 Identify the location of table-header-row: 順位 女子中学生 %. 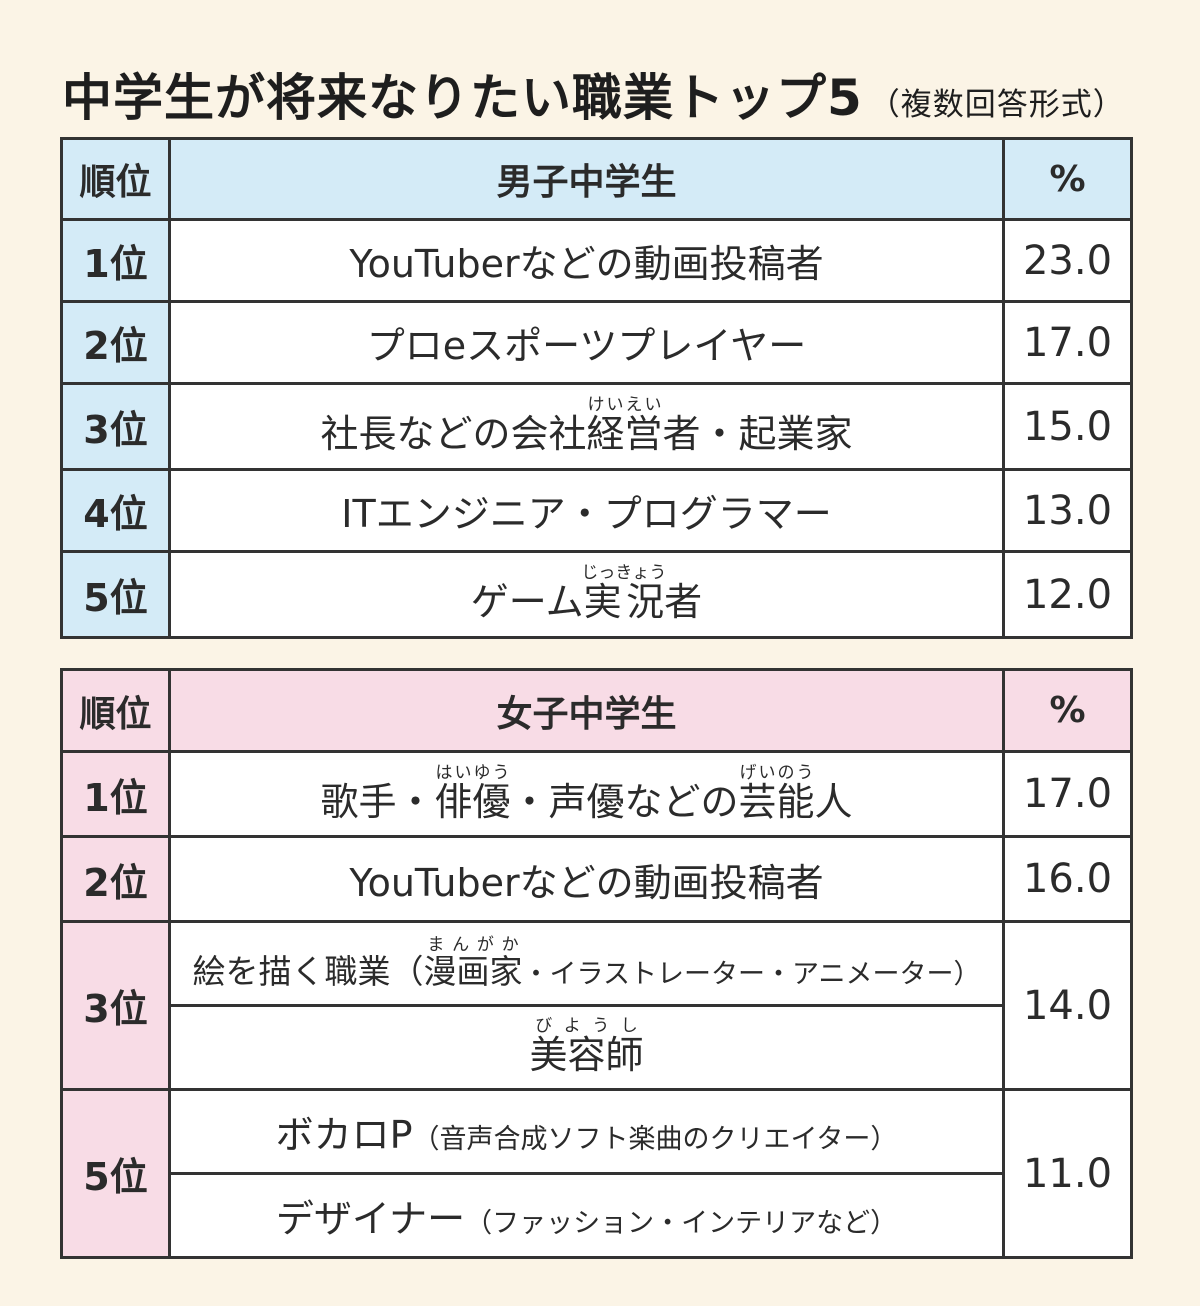
(596, 710).